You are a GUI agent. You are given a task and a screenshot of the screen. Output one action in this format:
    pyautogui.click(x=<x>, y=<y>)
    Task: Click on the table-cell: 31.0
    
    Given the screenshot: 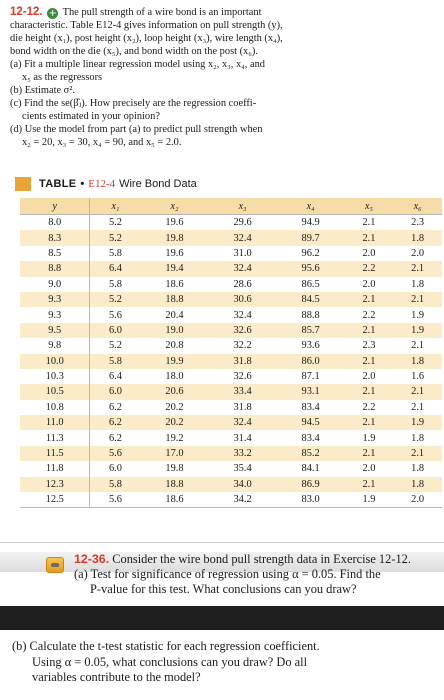 What is the action you would take?
    pyautogui.click(x=242, y=253)
    